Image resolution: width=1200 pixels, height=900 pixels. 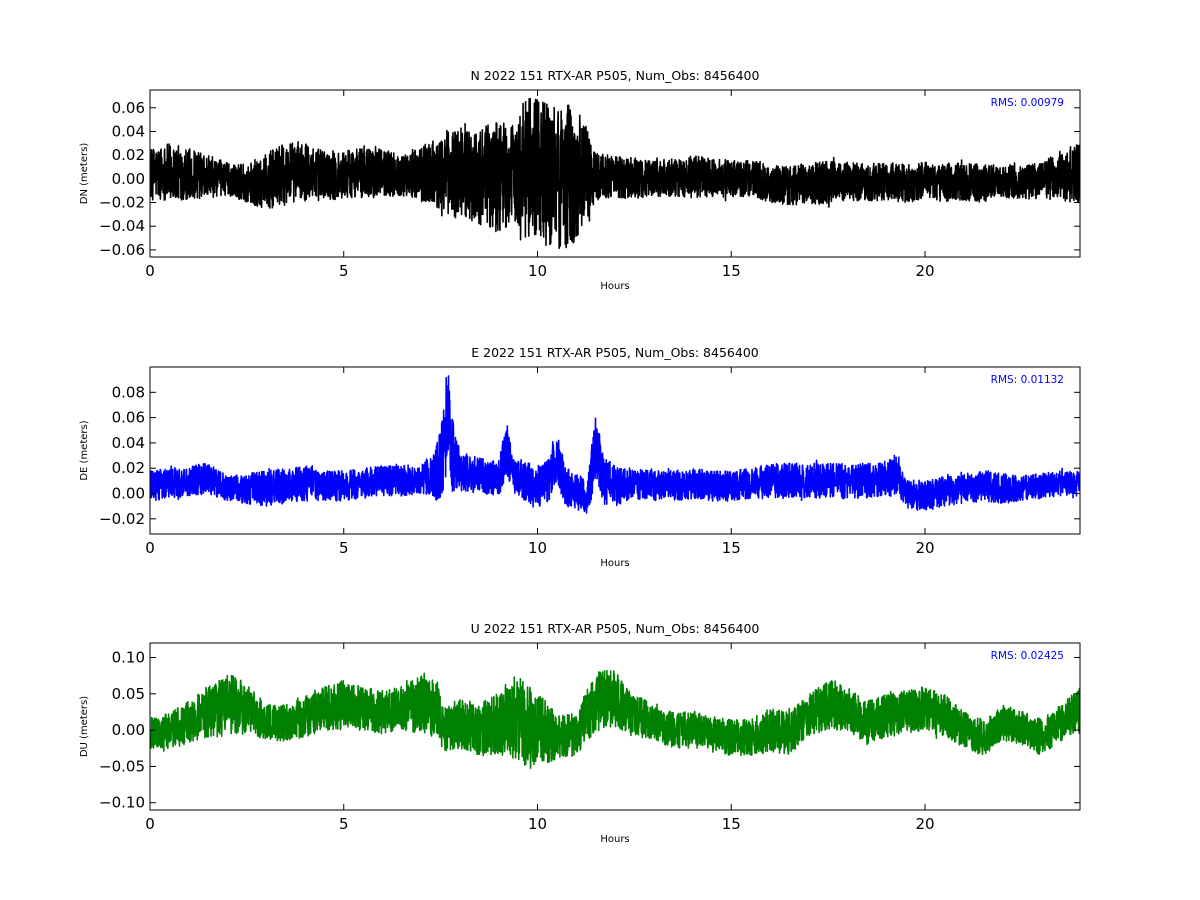 What do you see at coordinates (128, 108) in the screenshot?
I see `north-ytick-label: 0.06` at bounding box center [128, 108].